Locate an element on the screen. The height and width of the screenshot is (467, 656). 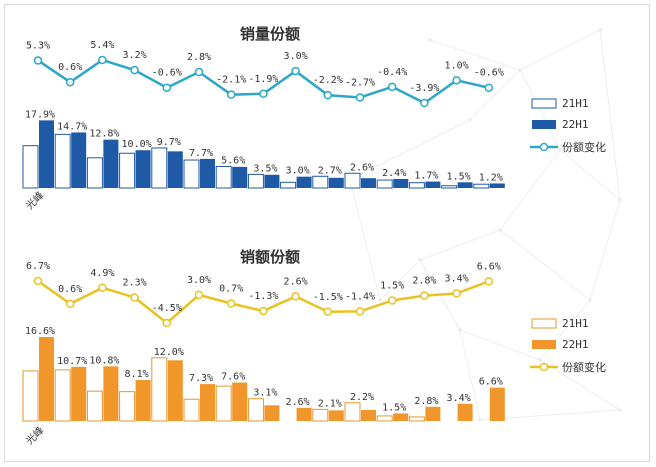
line-label: -2.7% is located at coordinates (360, 82).